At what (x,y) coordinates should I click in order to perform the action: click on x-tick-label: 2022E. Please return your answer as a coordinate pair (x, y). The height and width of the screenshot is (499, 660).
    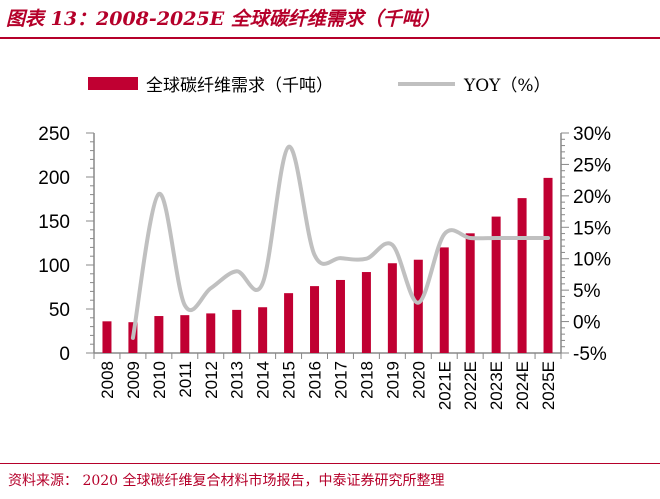
    Looking at the image, I should click on (470, 385).